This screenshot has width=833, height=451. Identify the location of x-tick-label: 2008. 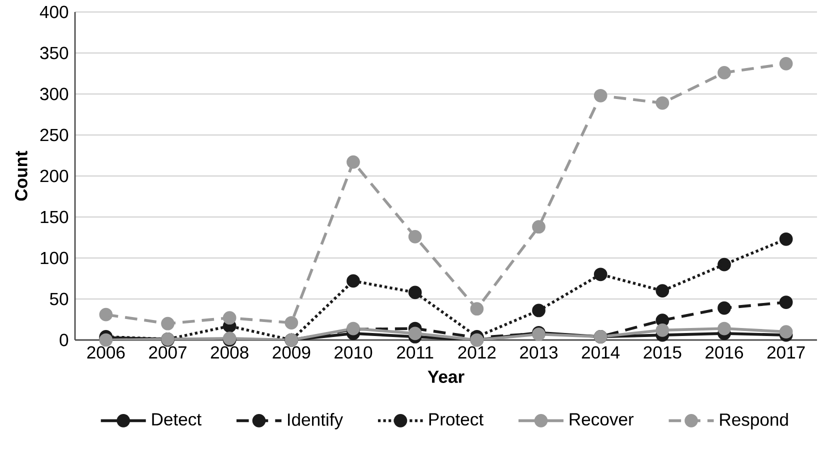
(229, 352).